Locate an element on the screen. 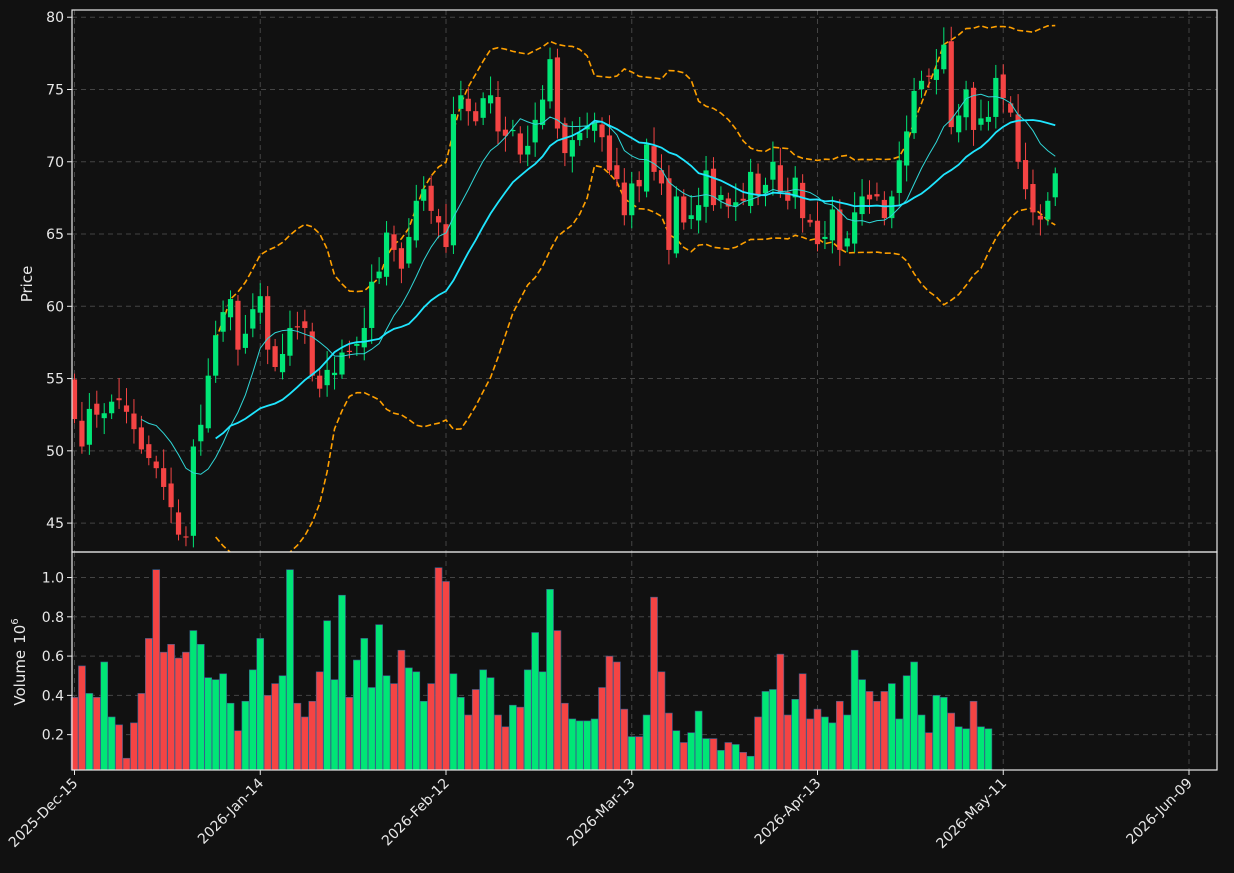 The height and width of the screenshot is (873, 1234). y-axis-ticks: 45 50 55 60 65 70 75 80 0.2 0.4 0.6 0.8 1.0 is located at coordinates (57, 377).